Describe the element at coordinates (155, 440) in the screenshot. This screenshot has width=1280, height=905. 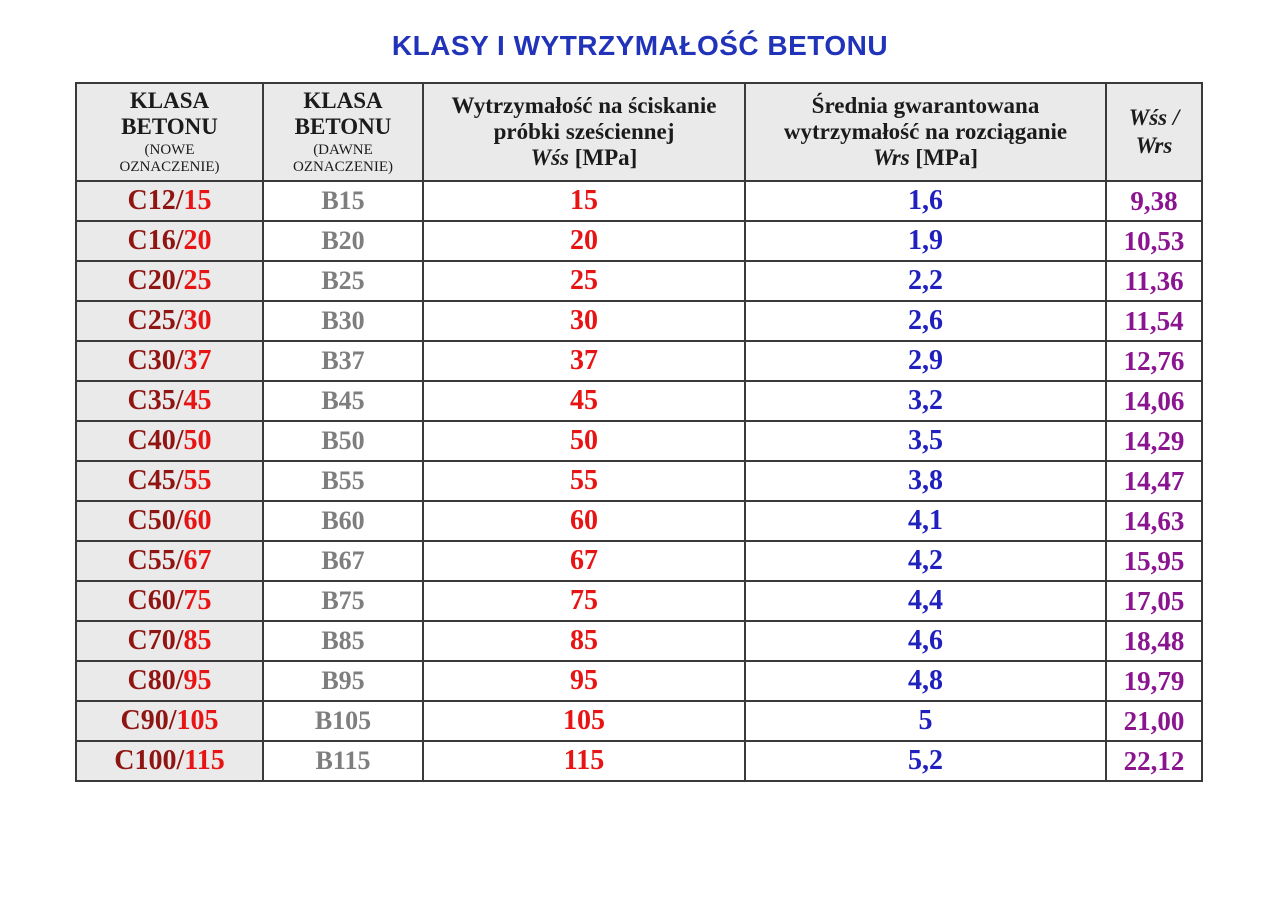
I see `class-new-prefix: C40/` at that location.